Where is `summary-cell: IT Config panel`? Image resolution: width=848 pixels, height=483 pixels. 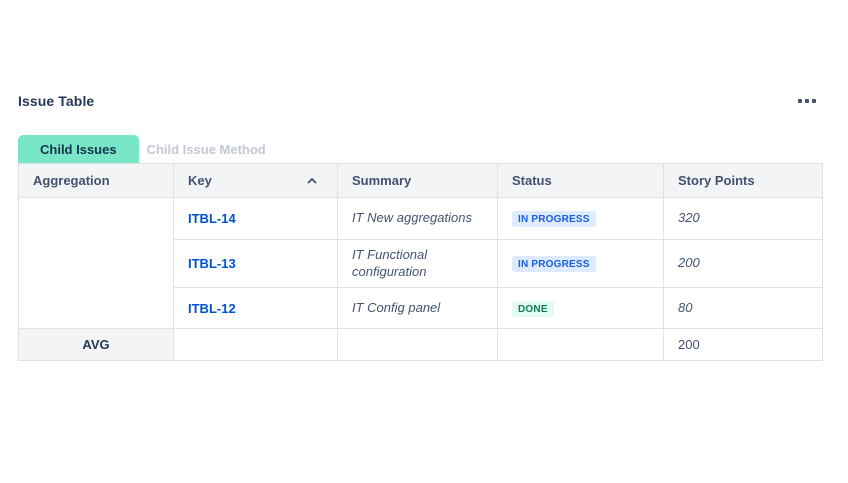
summary-cell: IT Config panel is located at coordinates (417, 308).